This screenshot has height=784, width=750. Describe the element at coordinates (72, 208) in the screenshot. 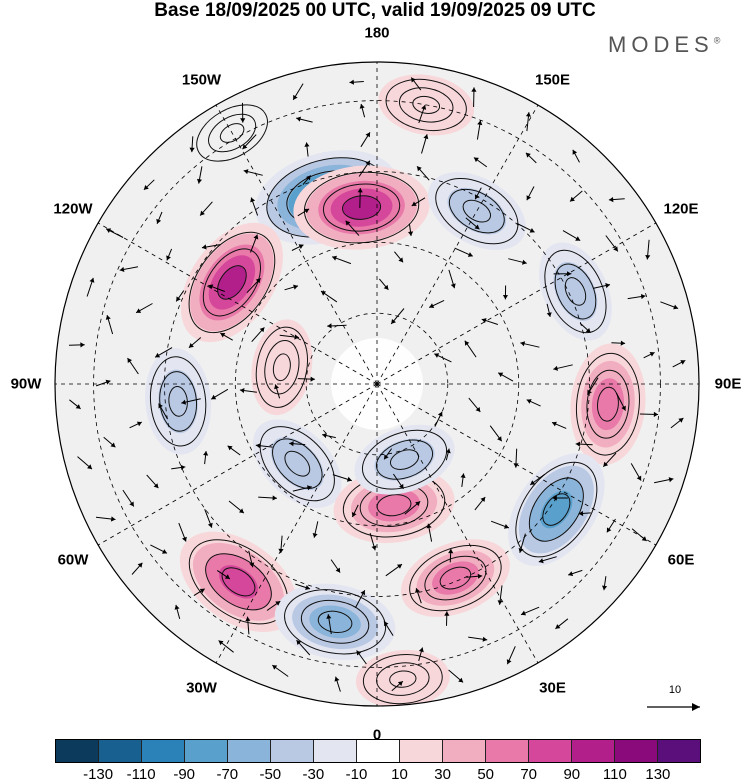

I see `longitude-label: 120W` at that location.